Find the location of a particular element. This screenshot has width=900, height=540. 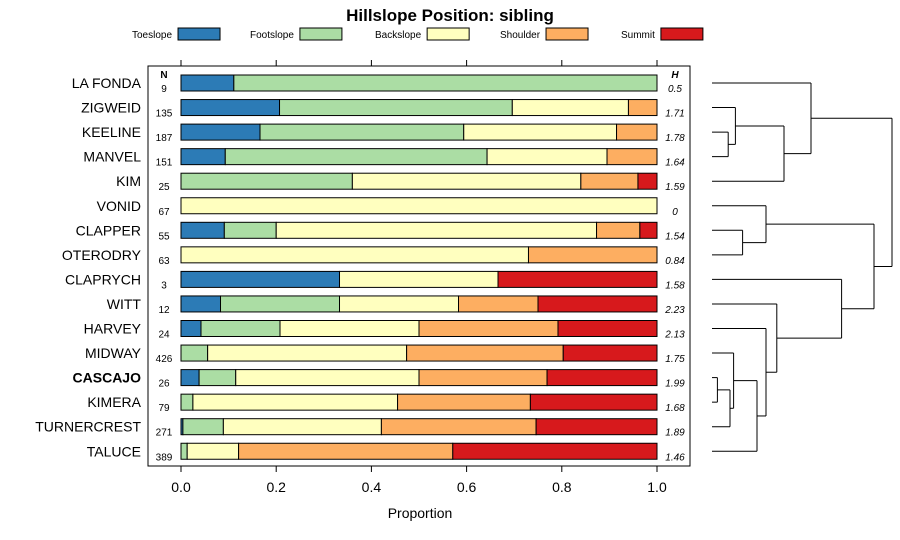

segment-harvey-toeslope is located at coordinates (191, 328).